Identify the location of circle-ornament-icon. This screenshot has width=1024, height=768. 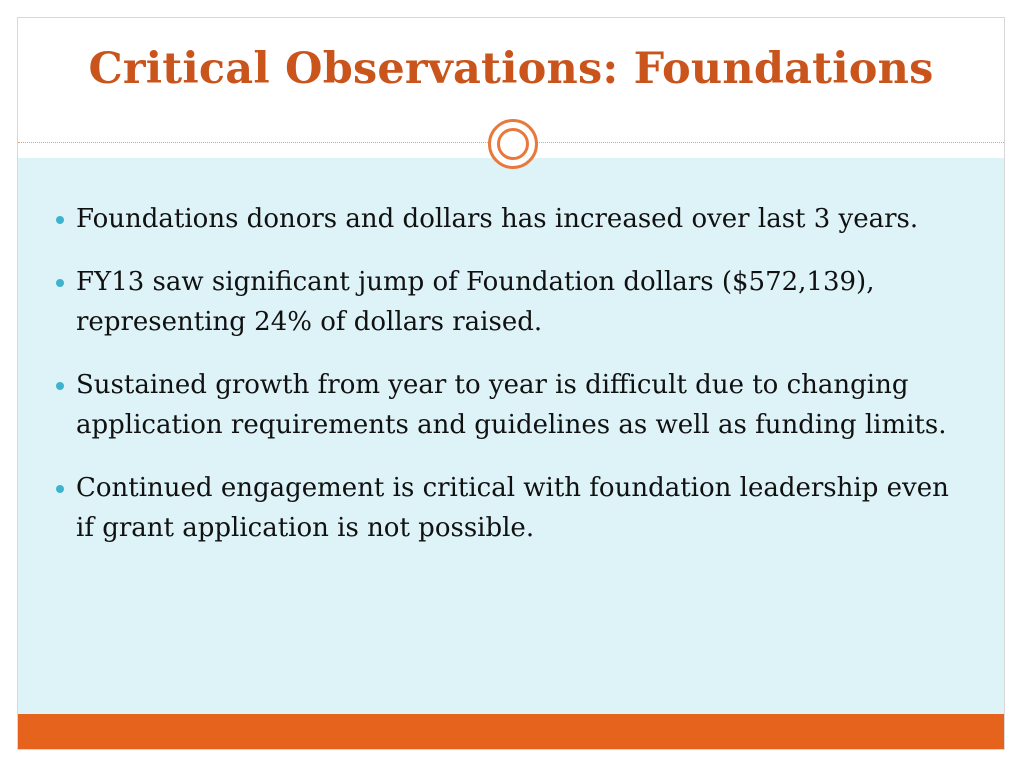
(513, 144).